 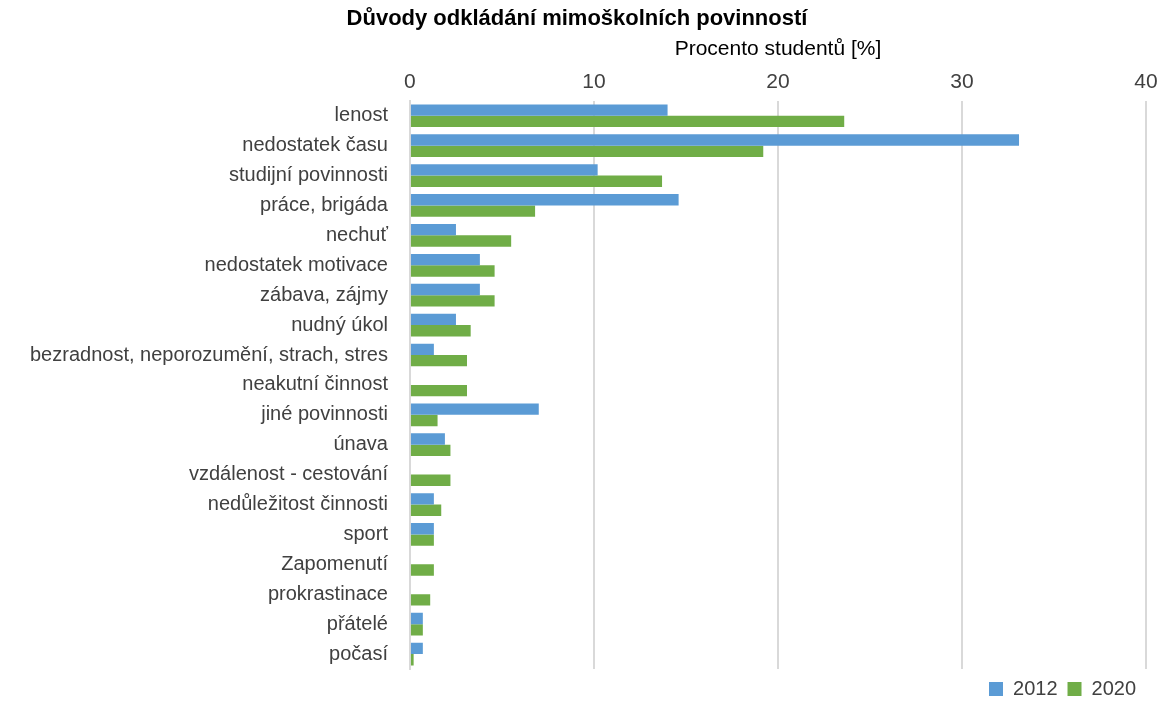 I want to click on y-tick-label: vzdálenost - cestování, so click(x=288, y=473).